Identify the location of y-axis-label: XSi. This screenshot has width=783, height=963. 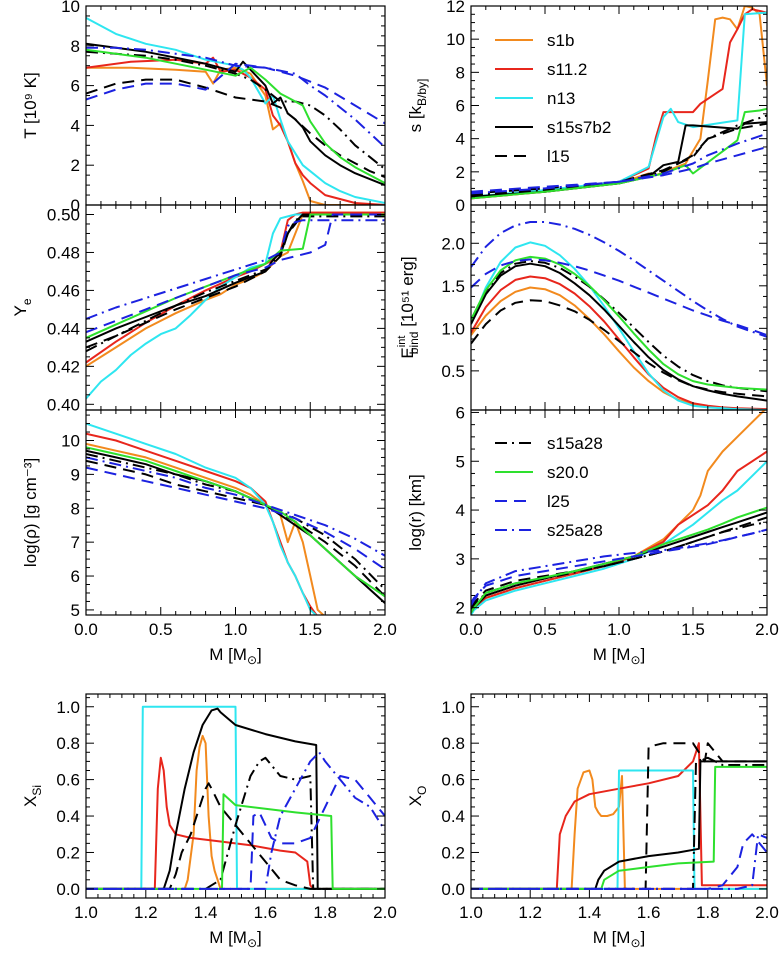
(32, 796).